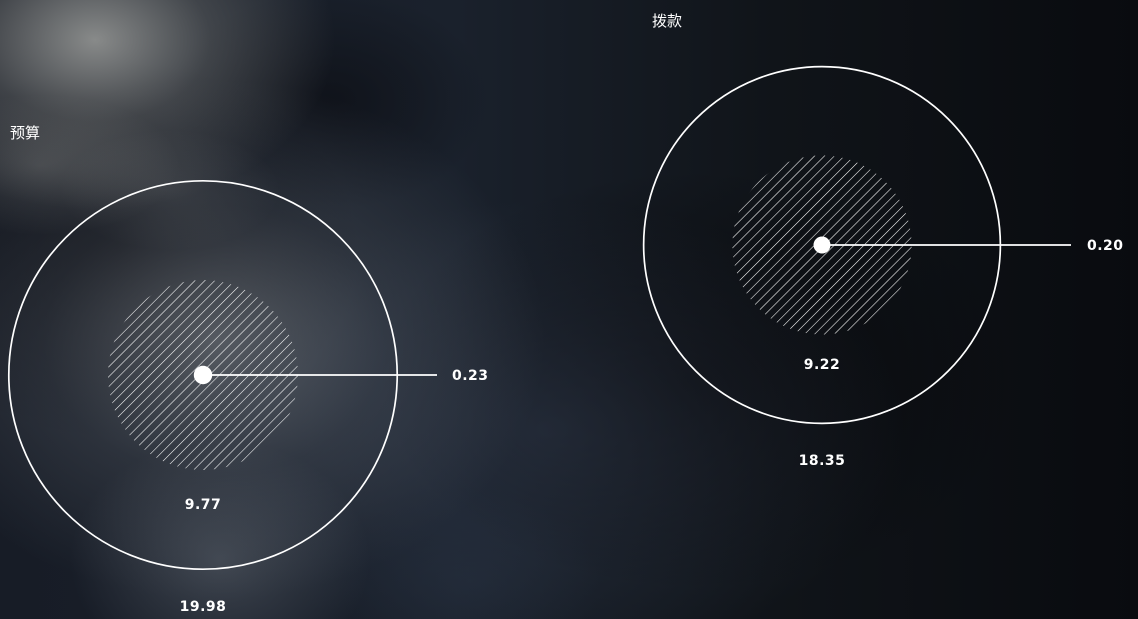 The height and width of the screenshot is (619, 1138). What do you see at coordinates (203, 505) in the screenshot?
I see `inner-value-label: 9.77` at bounding box center [203, 505].